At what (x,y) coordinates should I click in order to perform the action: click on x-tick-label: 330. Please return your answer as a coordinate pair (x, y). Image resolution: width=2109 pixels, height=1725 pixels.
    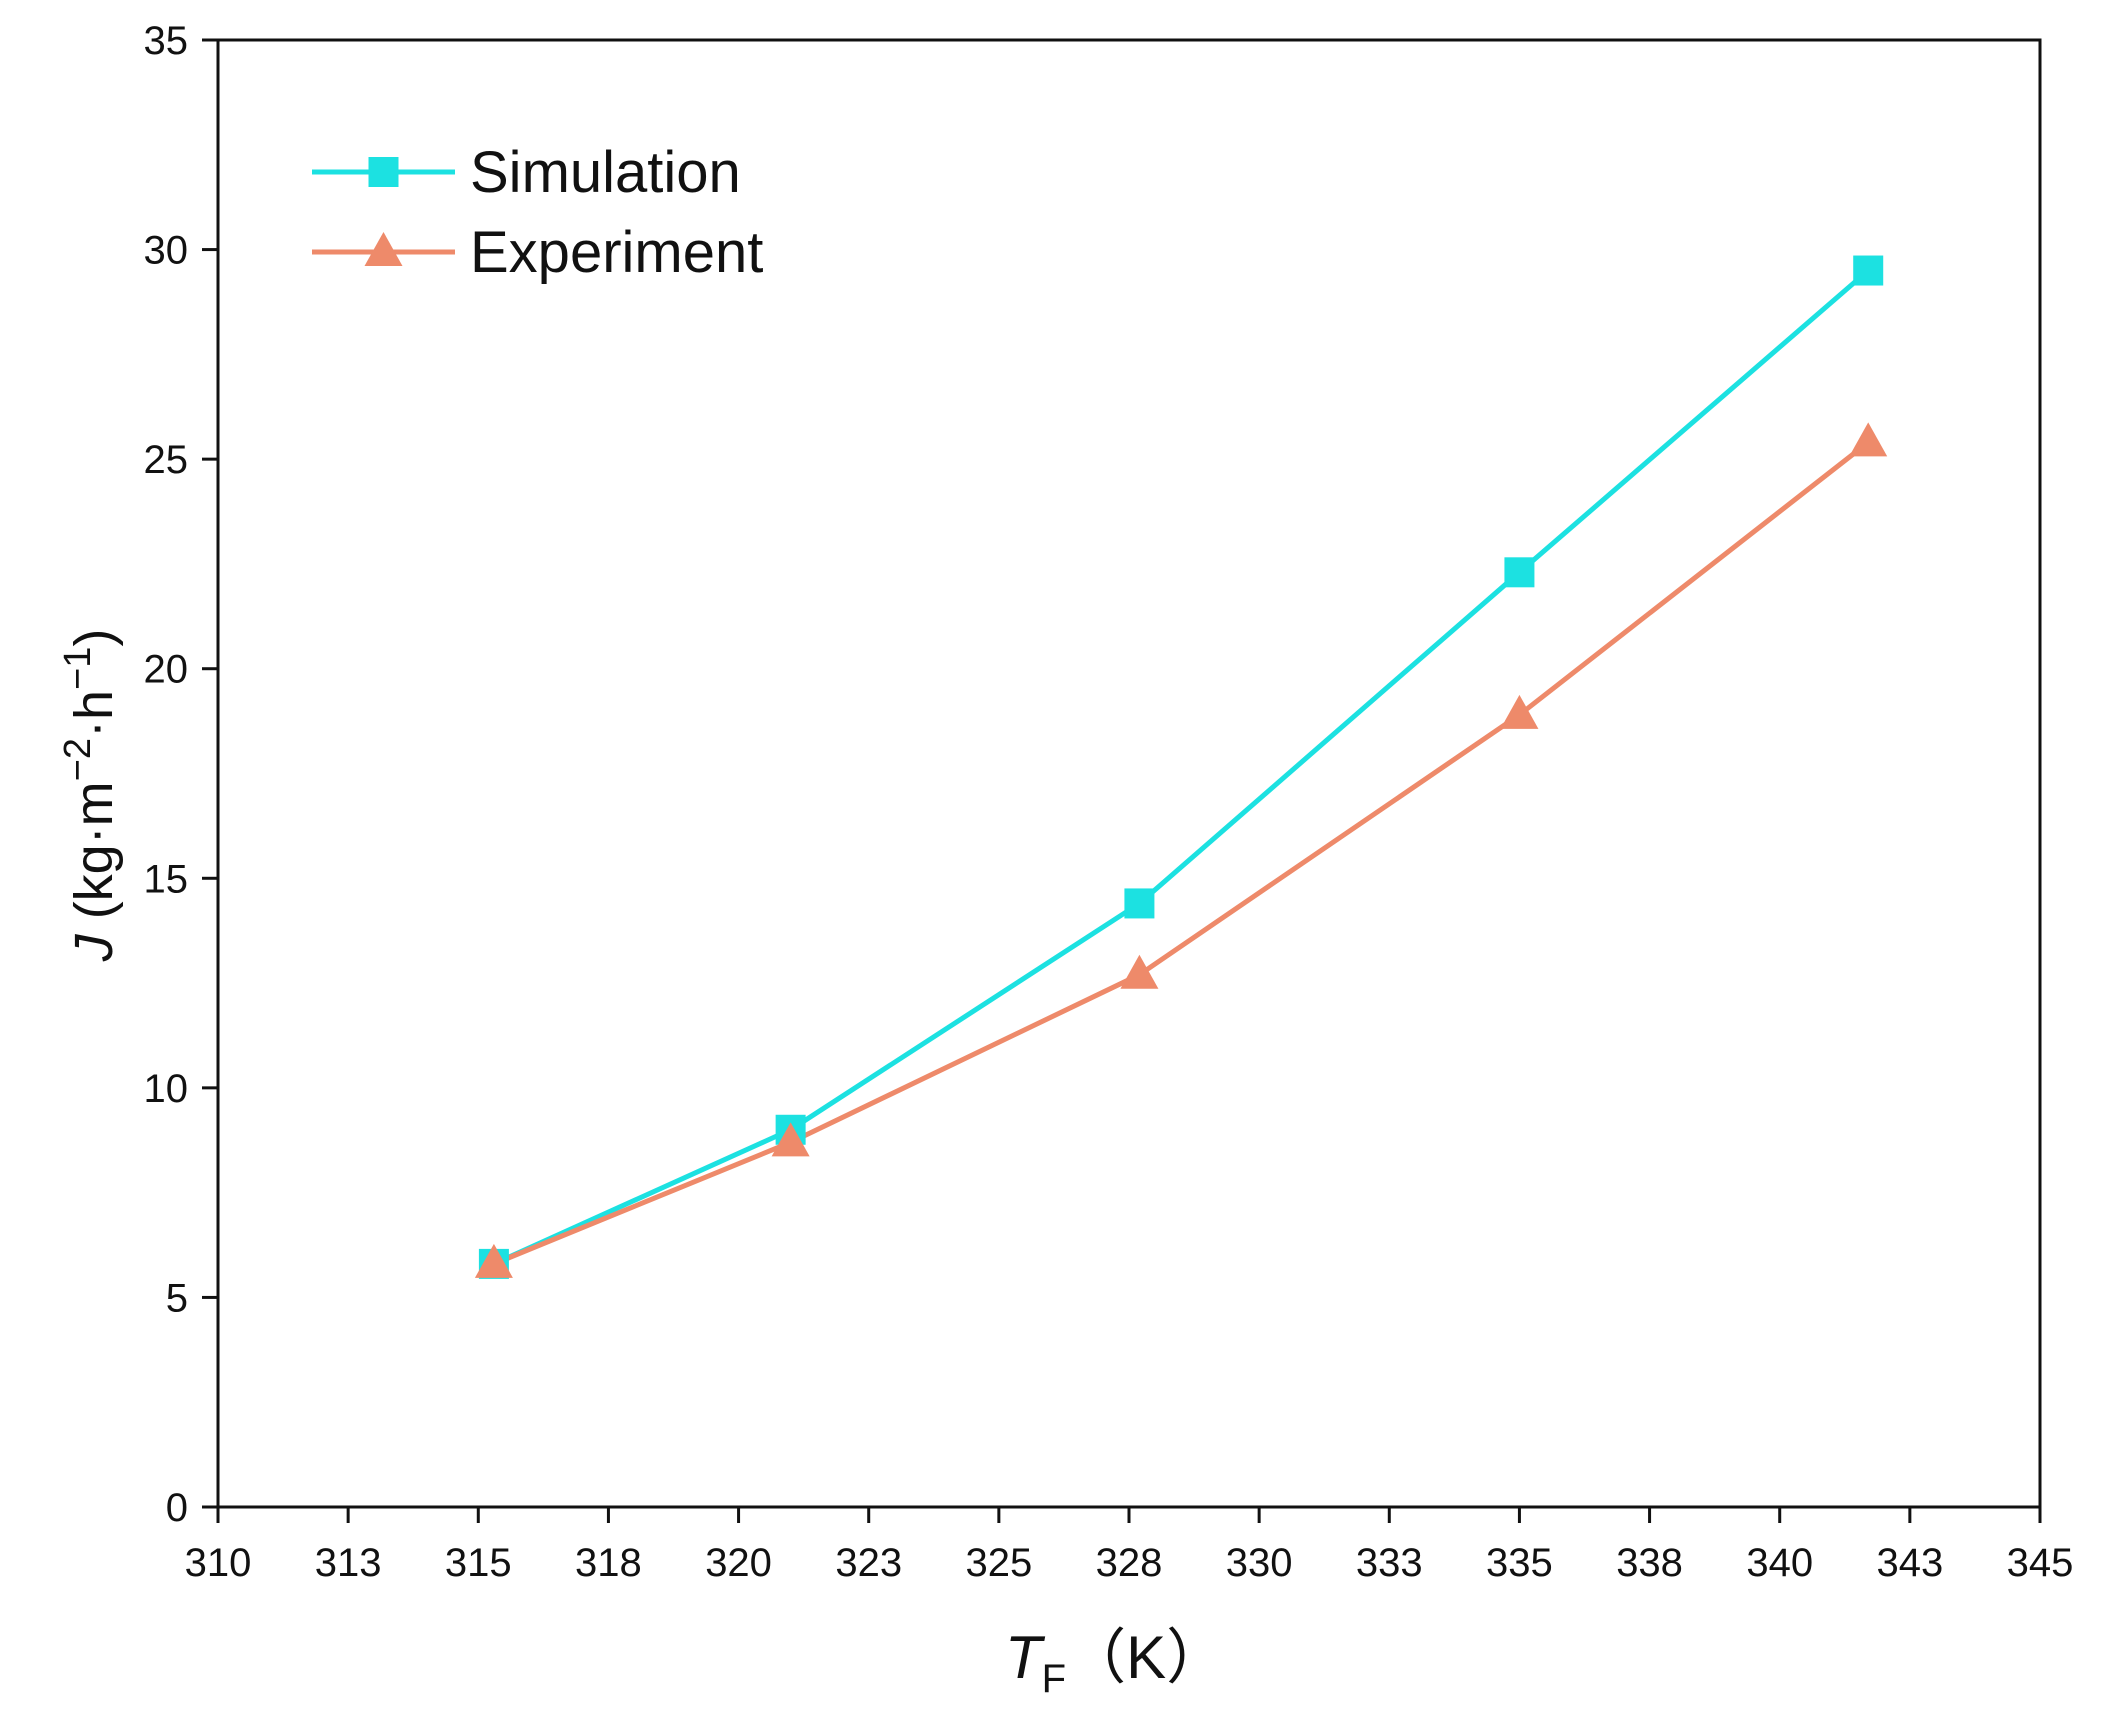
    Looking at the image, I should click on (1259, 1563).